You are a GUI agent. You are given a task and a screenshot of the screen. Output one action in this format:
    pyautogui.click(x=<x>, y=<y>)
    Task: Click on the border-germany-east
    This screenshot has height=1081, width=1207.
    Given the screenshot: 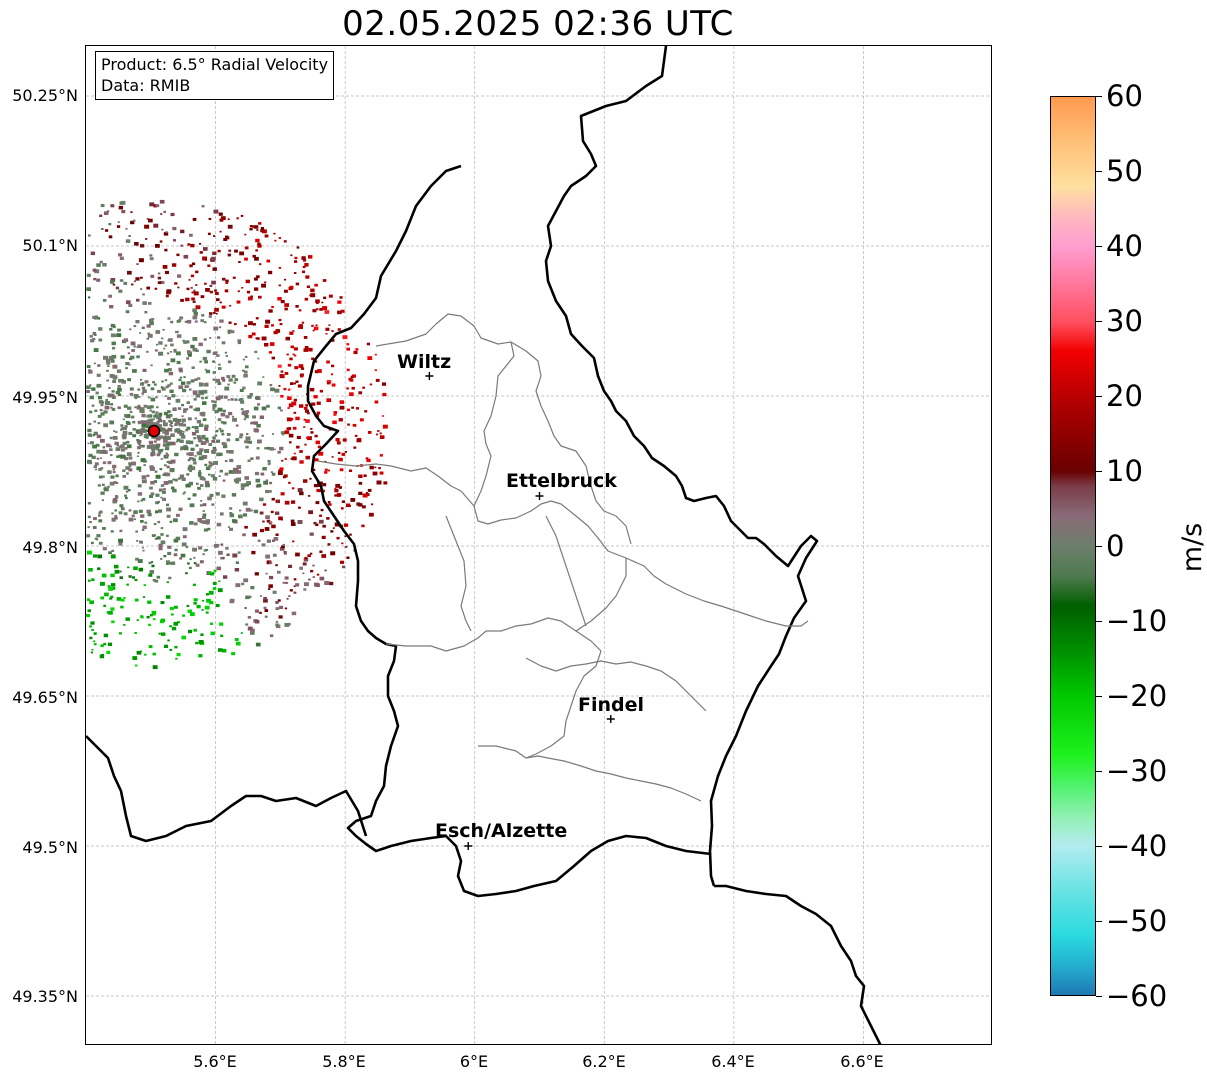 What is the action you would take?
    pyautogui.click(x=798, y=964)
    